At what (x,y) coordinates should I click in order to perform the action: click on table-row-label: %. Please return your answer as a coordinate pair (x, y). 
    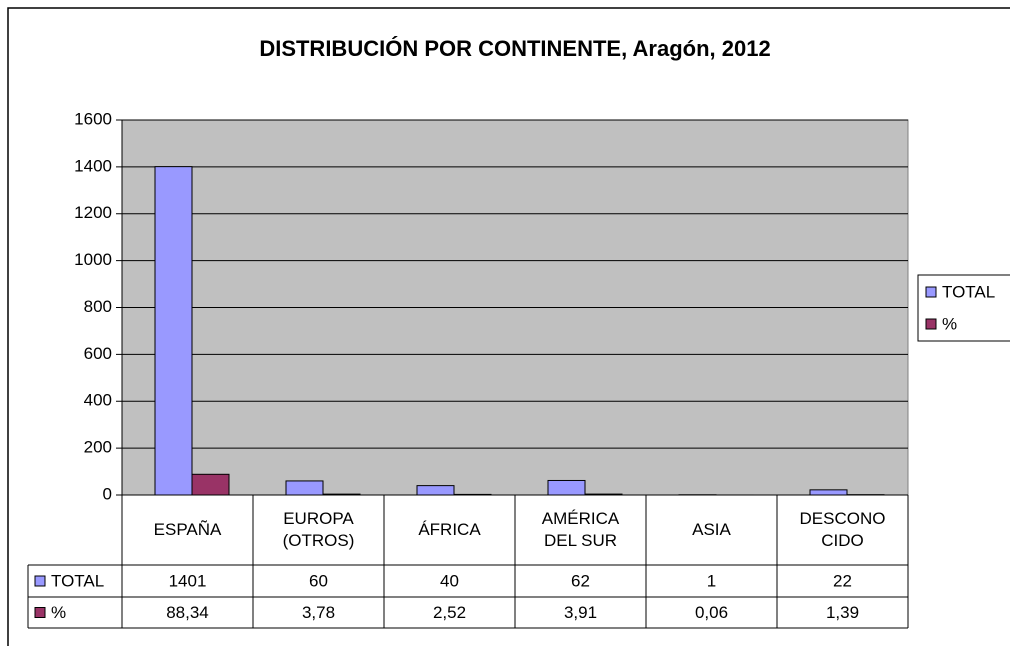
    Looking at the image, I should click on (58, 612).